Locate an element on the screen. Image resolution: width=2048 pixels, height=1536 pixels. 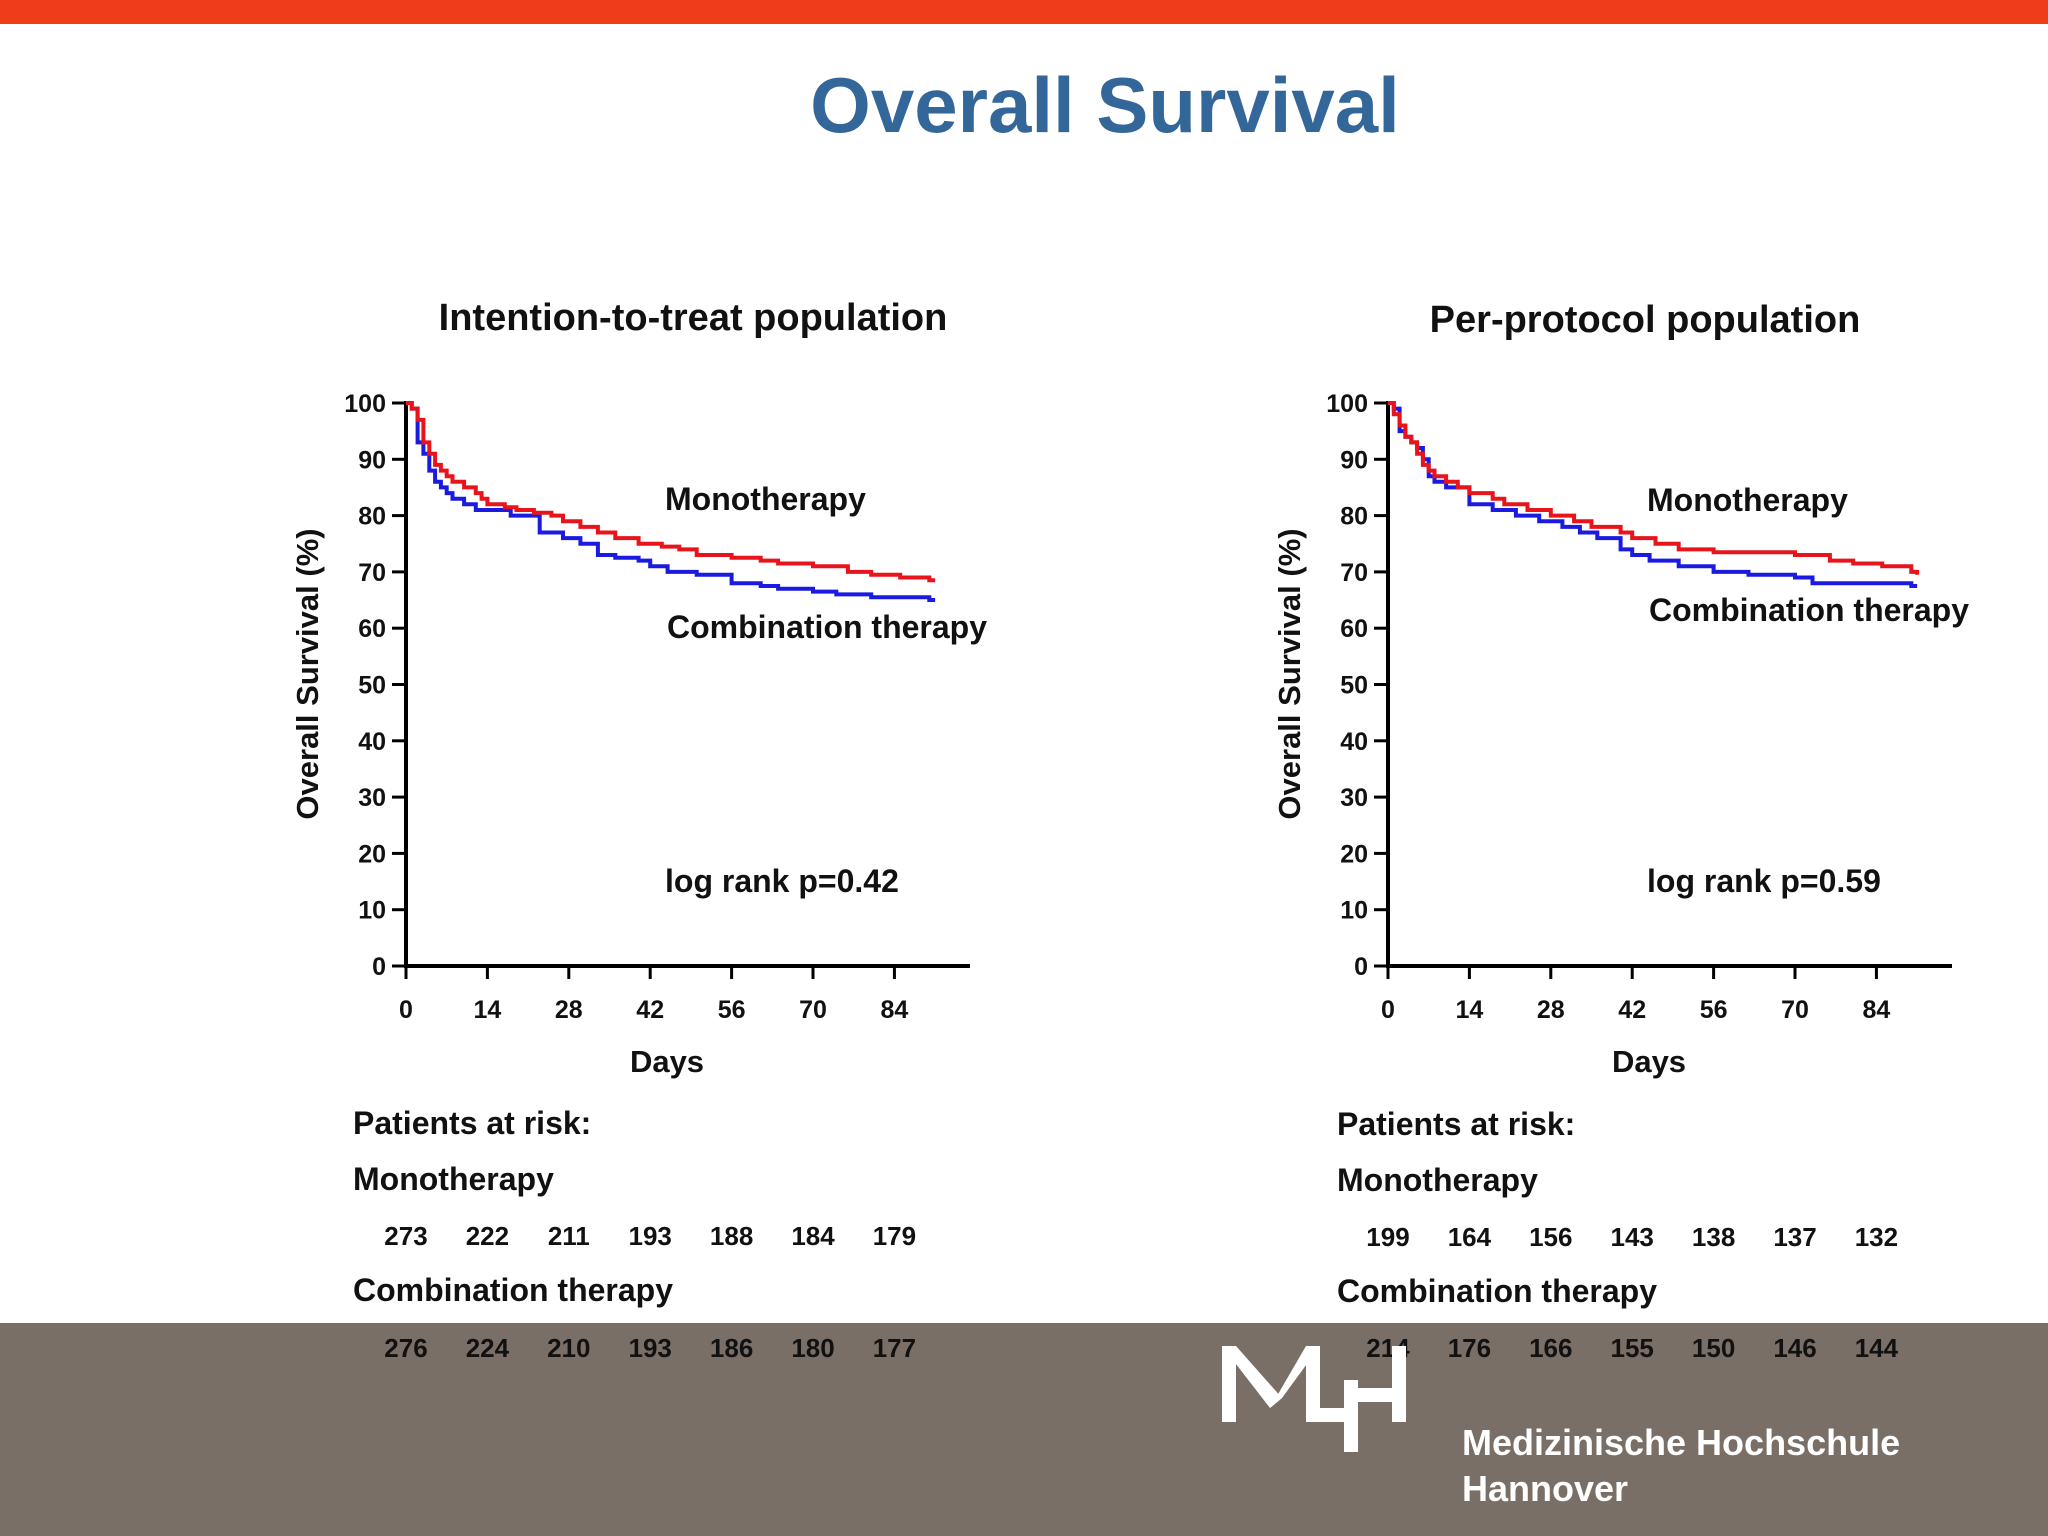
chart1-series-monotherapy-line is located at coordinates (671, 492).